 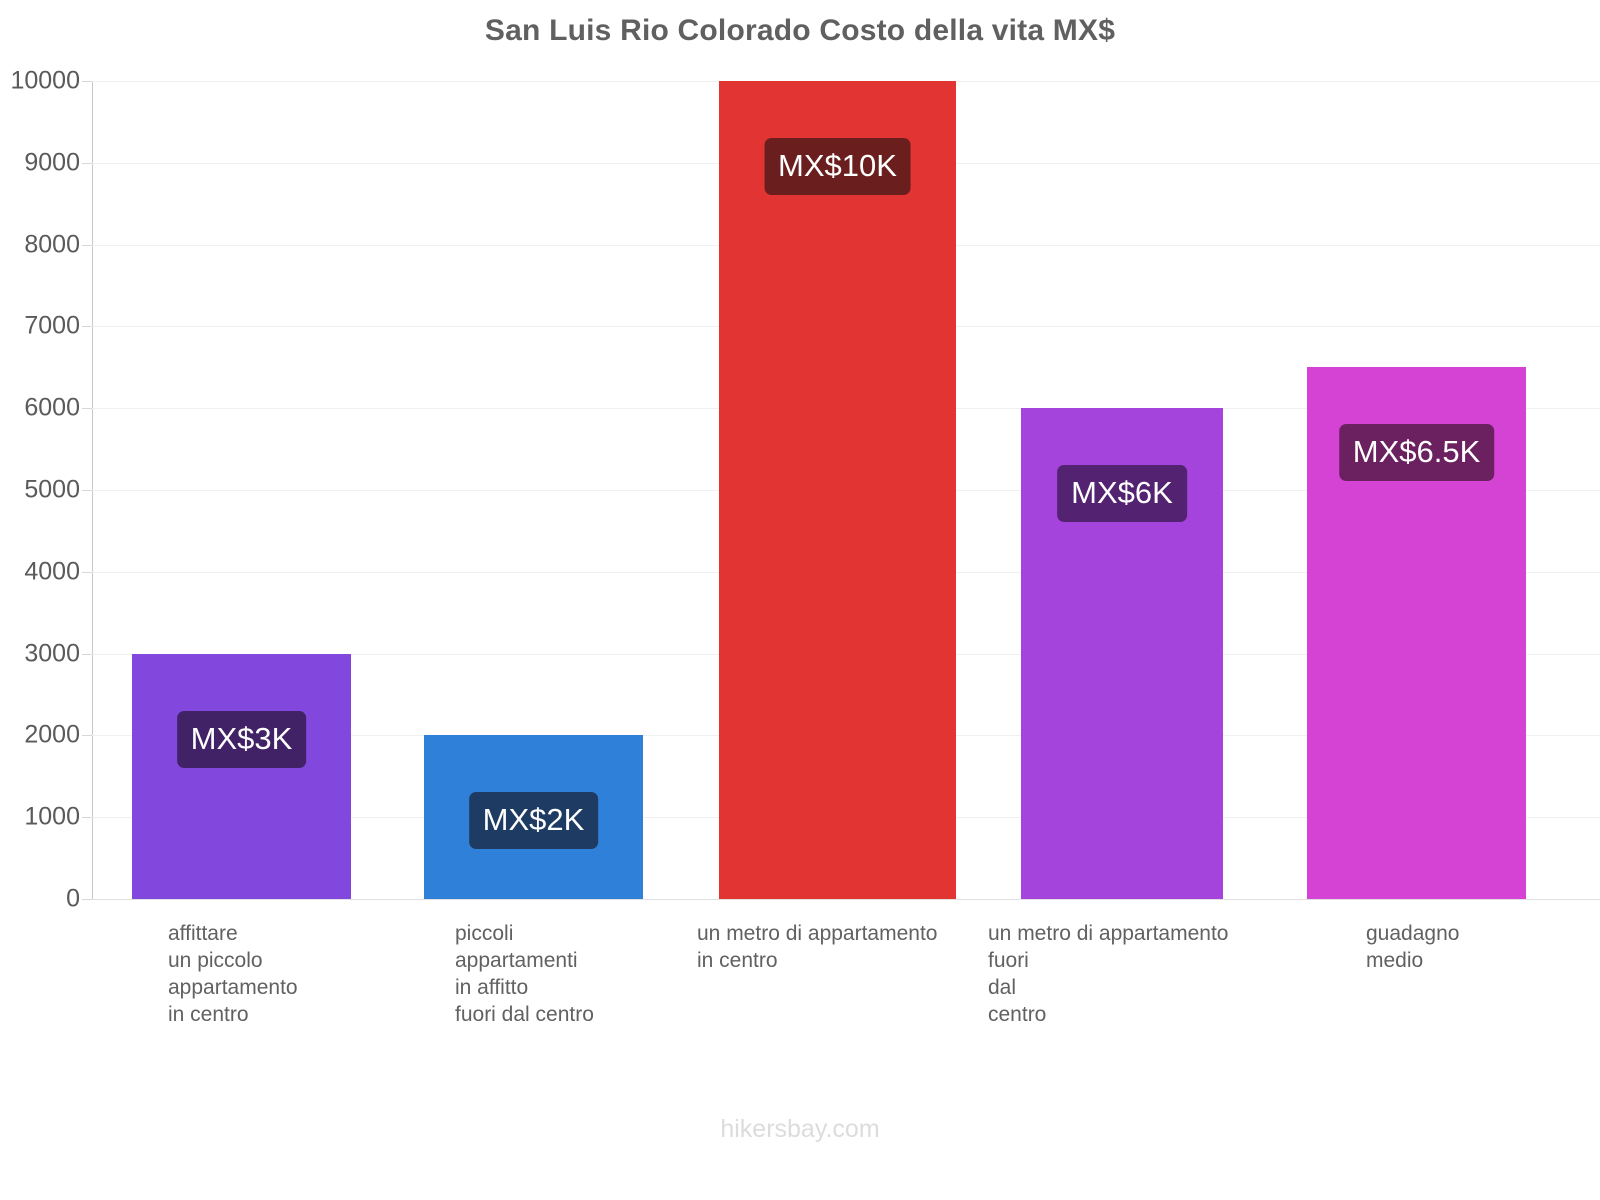 What do you see at coordinates (1416, 453) in the screenshot?
I see `bar-value-label: MX$6.5K` at bounding box center [1416, 453].